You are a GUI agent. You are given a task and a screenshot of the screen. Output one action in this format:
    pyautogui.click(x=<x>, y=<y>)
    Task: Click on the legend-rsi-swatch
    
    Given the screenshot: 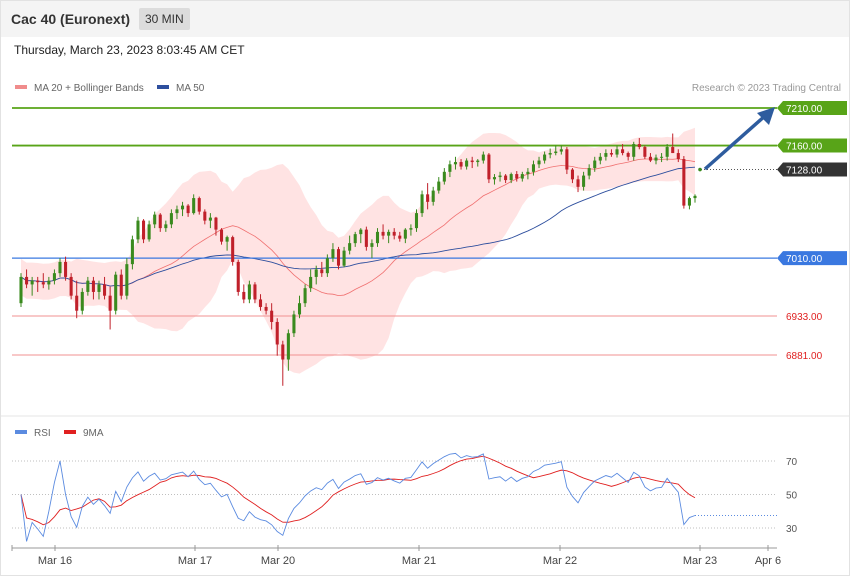 What is the action you would take?
    pyautogui.click(x=21, y=432)
    